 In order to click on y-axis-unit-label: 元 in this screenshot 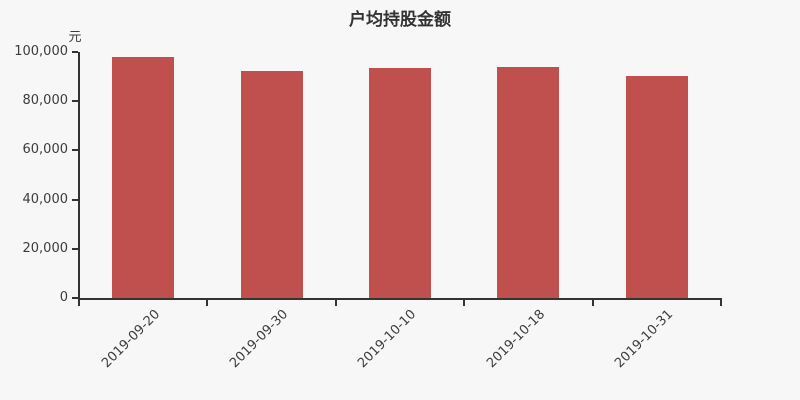, I will do `click(75, 37)`.